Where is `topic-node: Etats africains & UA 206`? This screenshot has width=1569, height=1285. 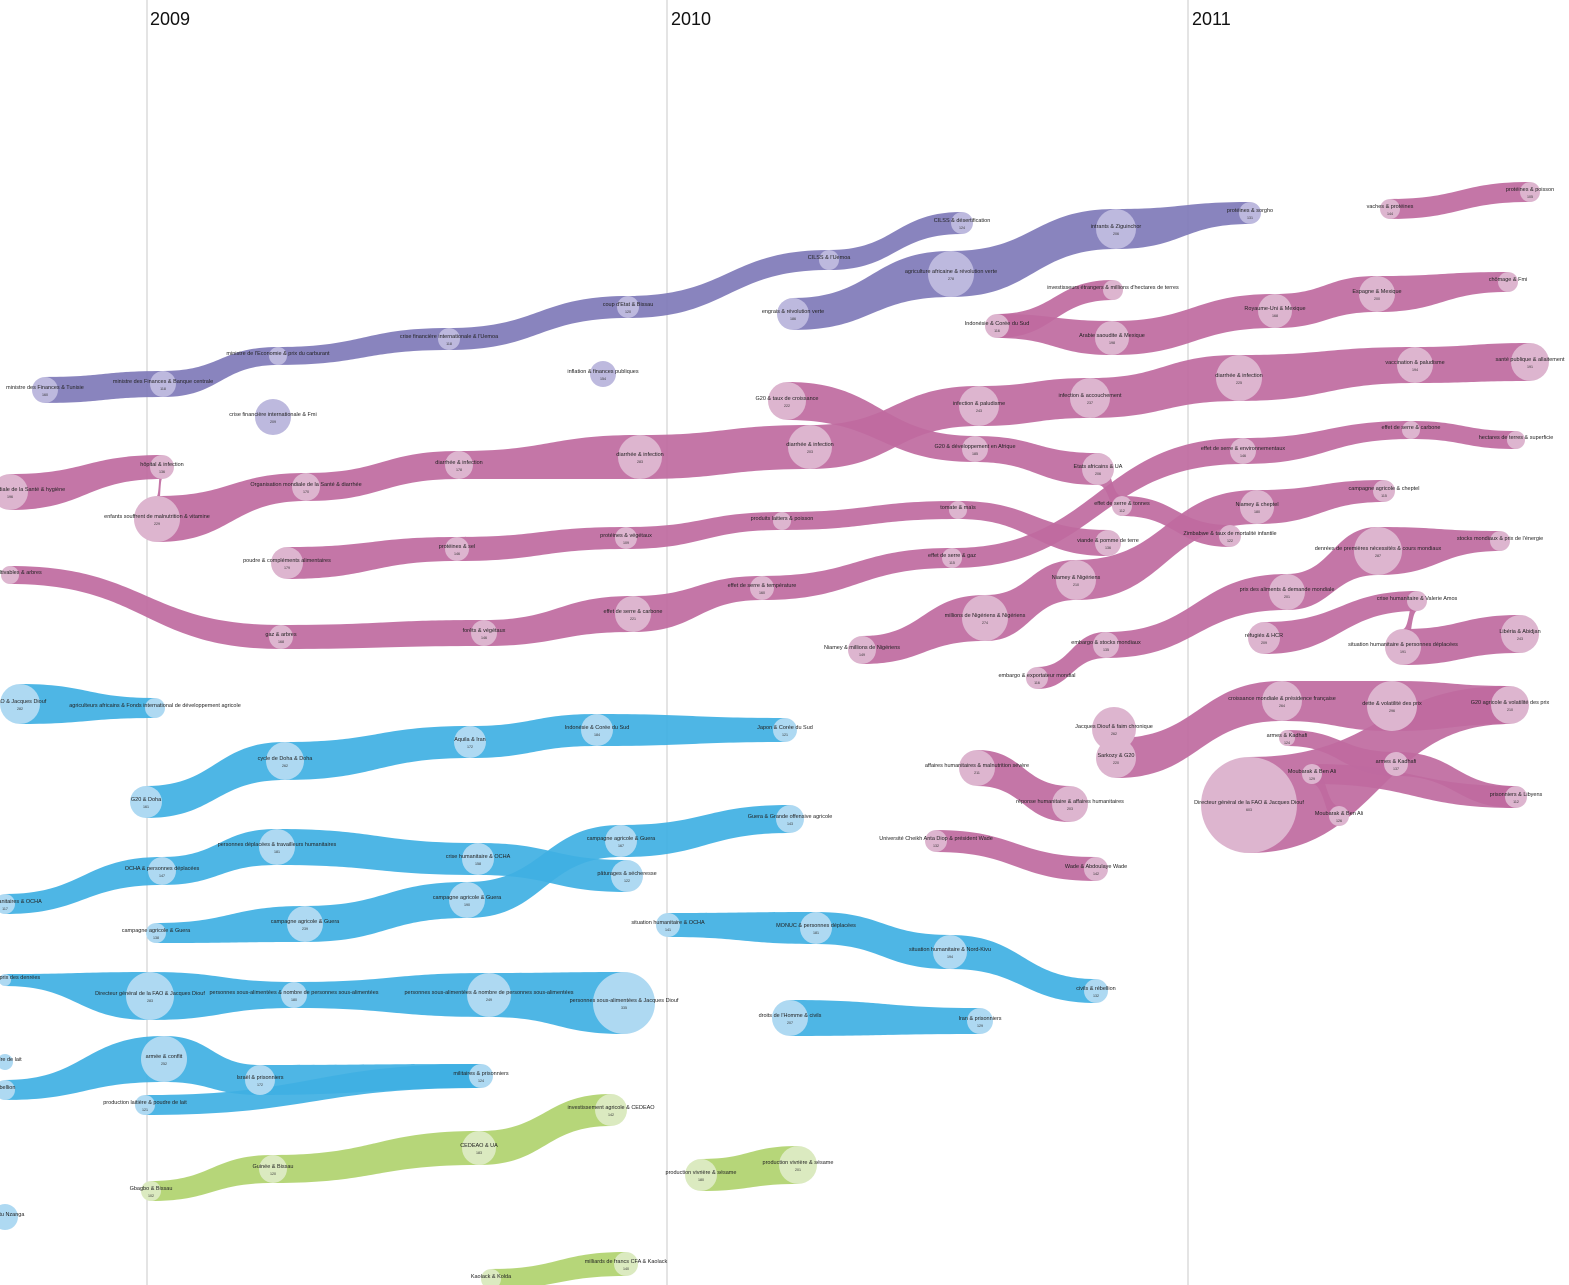 topic-node: Etats africains & UA 206 is located at coordinates (1098, 469).